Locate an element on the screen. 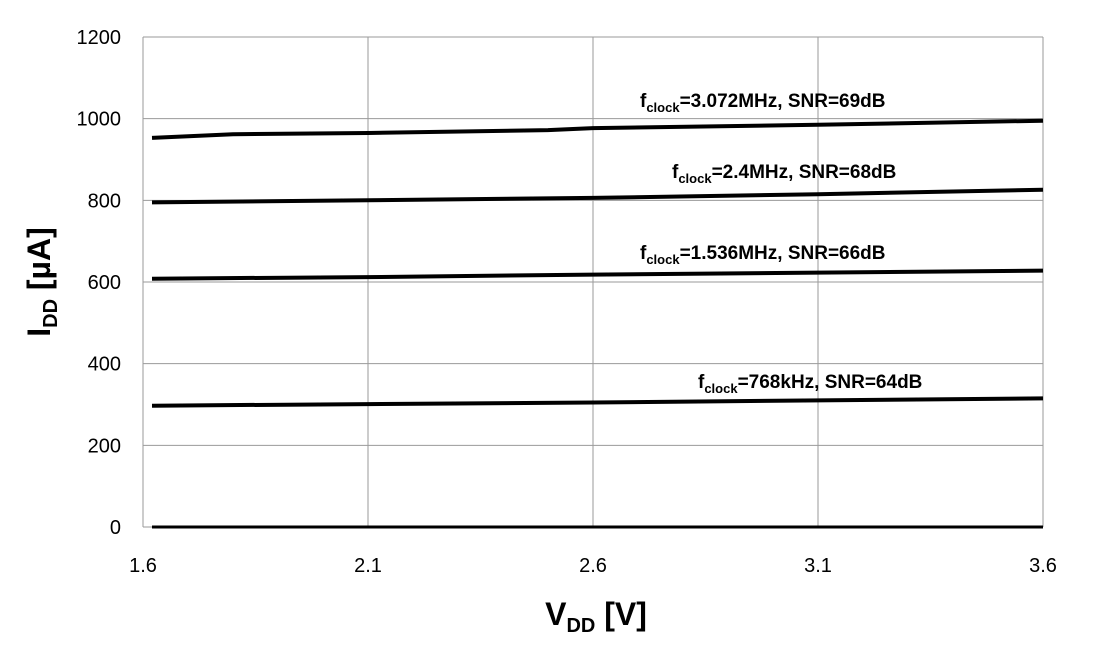 This screenshot has width=1112, height=660. series-label: fclock=768kHz, SNR=64dB is located at coordinates (810, 384).